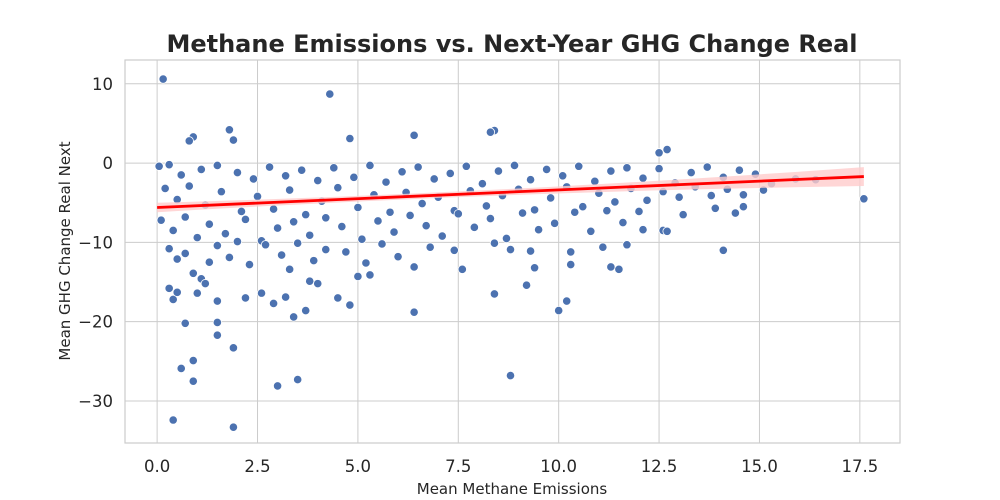 The width and height of the screenshot is (1000, 500). What do you see at coordinates (859, 466) in the screenshot?
I see `x-tick-label: 17.5` at bounding box center [859, 466].